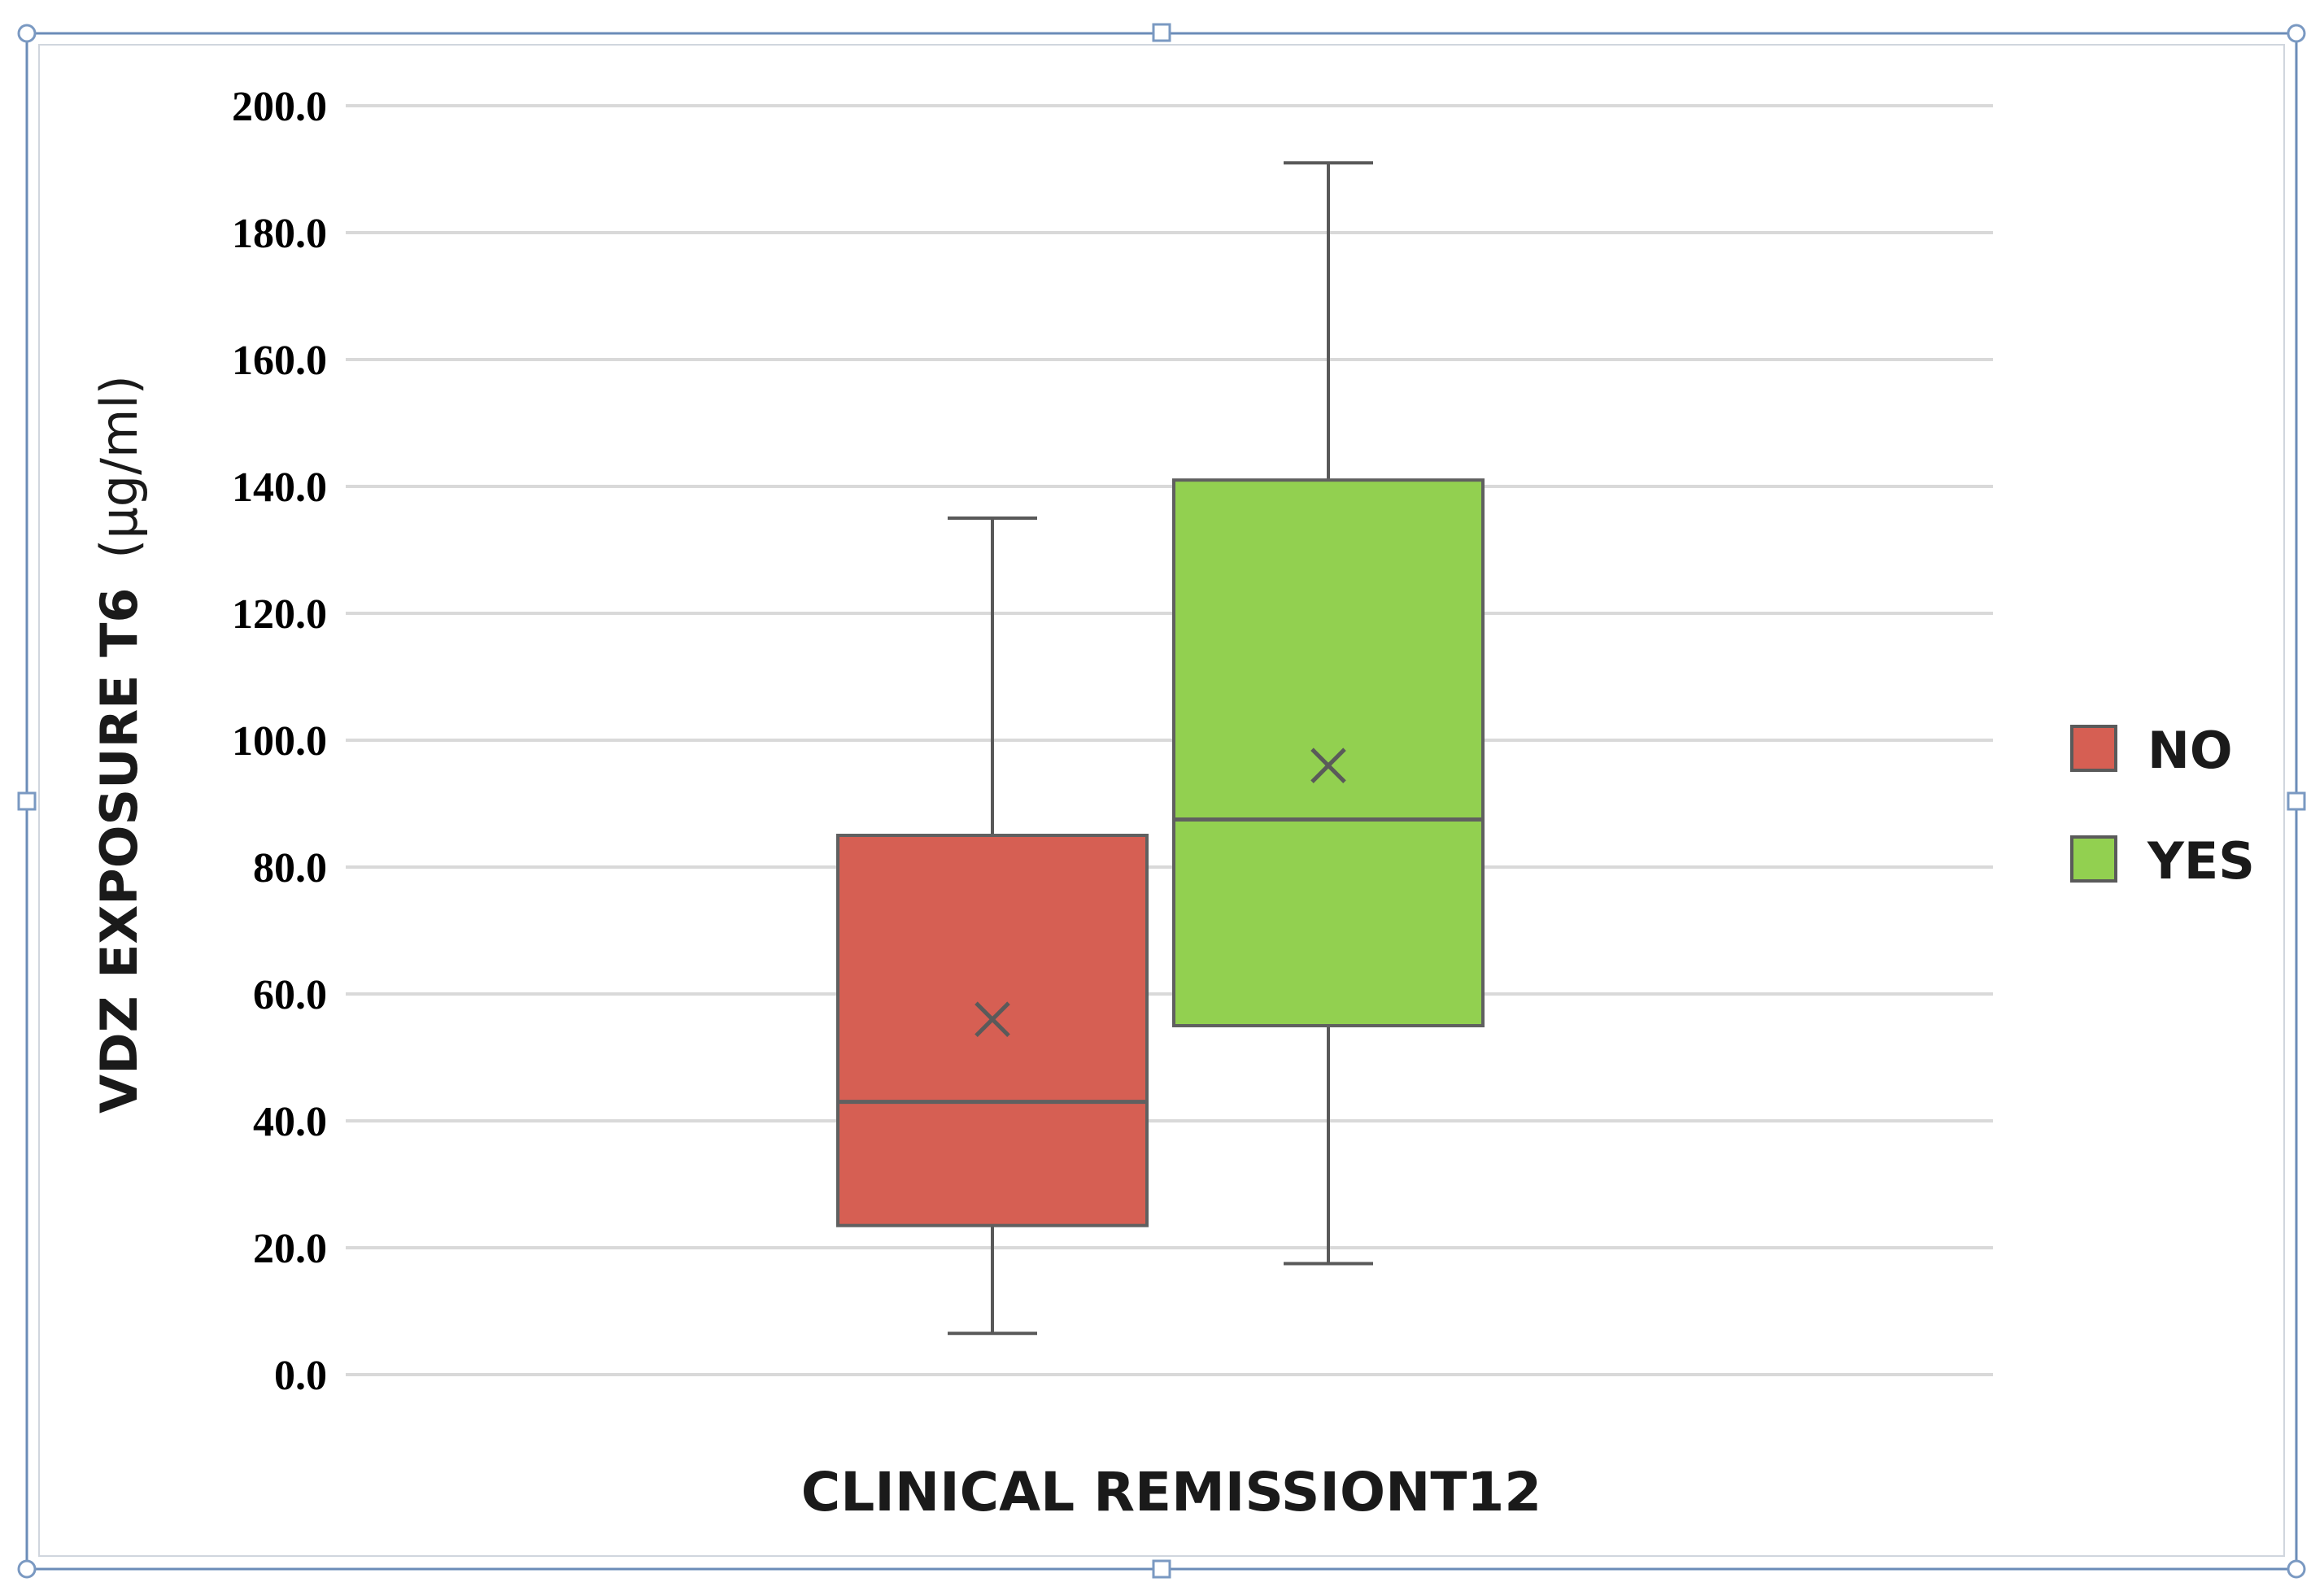 This screenshot has width=2324, height=1591. Describe the element at coordinates (1162, 32) in the screenshot. I see `resize-handle-top-center` at that location.